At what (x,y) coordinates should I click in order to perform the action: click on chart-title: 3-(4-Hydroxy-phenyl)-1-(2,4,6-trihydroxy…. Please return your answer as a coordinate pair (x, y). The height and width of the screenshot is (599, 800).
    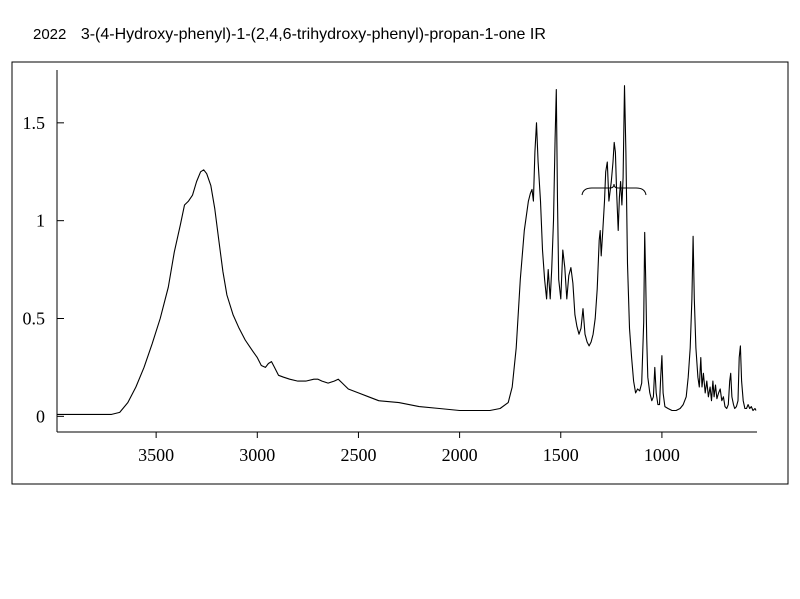
    Looking at the image, I should click on (313, 34).